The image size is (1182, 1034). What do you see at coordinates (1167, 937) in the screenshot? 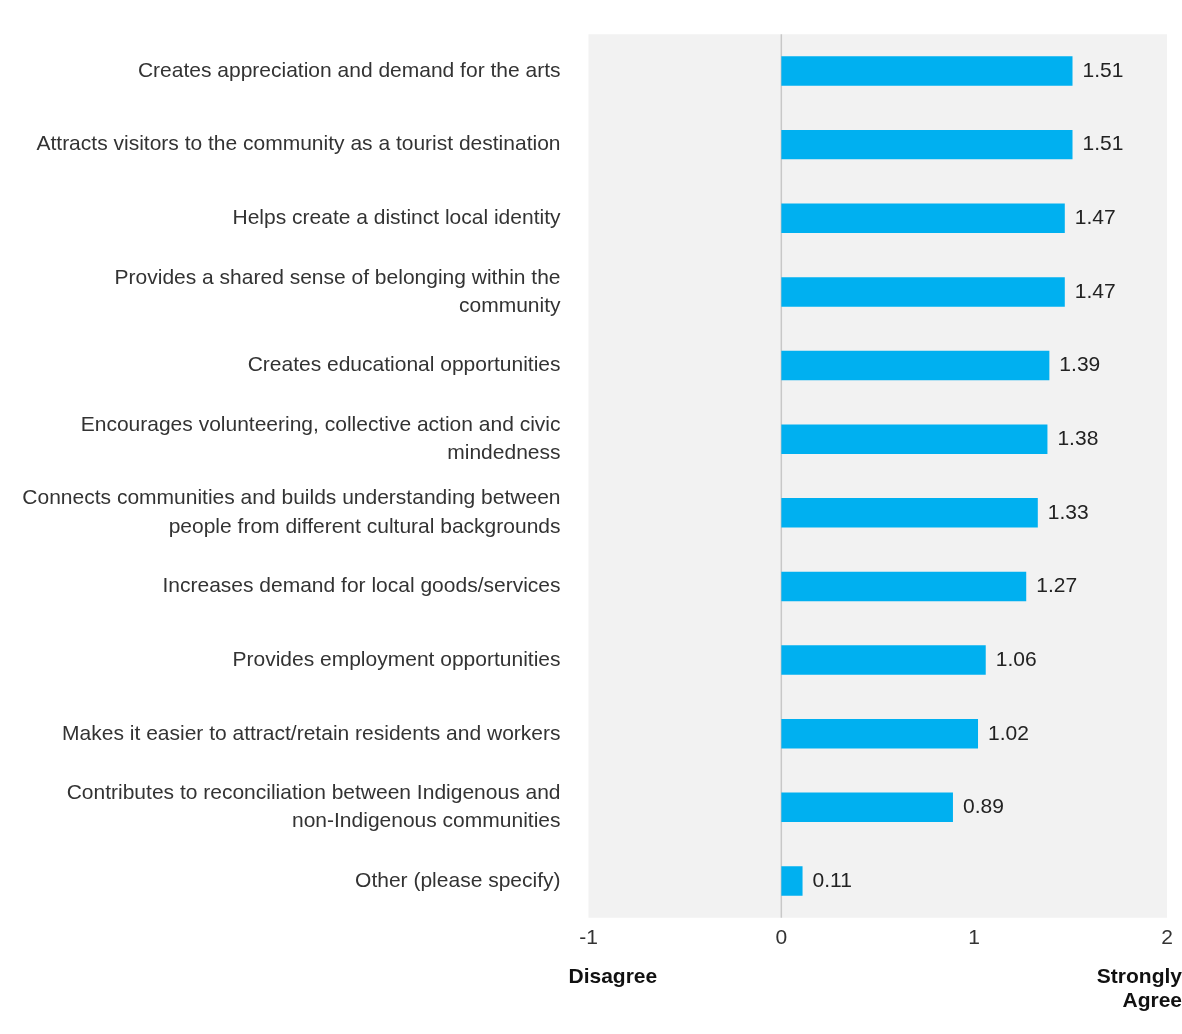
I see `x-tick-label: 2` at bounding box center [1167, 937].